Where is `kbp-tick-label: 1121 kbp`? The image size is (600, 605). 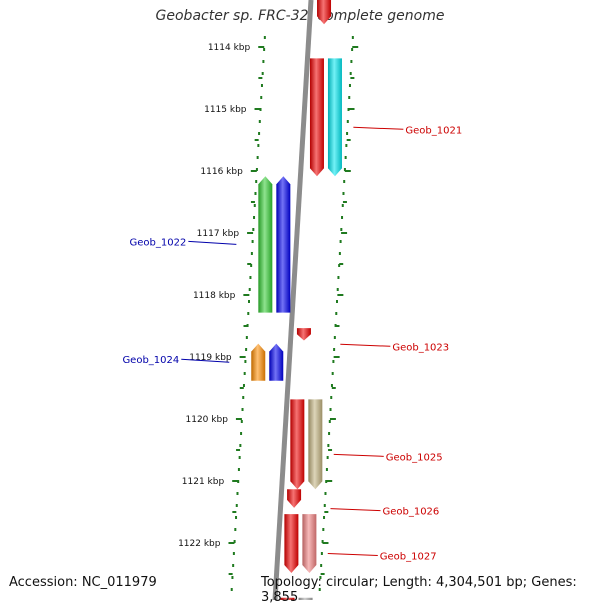
kbp-tick-label: 1121 kbp is located at coordinates (203, 482).